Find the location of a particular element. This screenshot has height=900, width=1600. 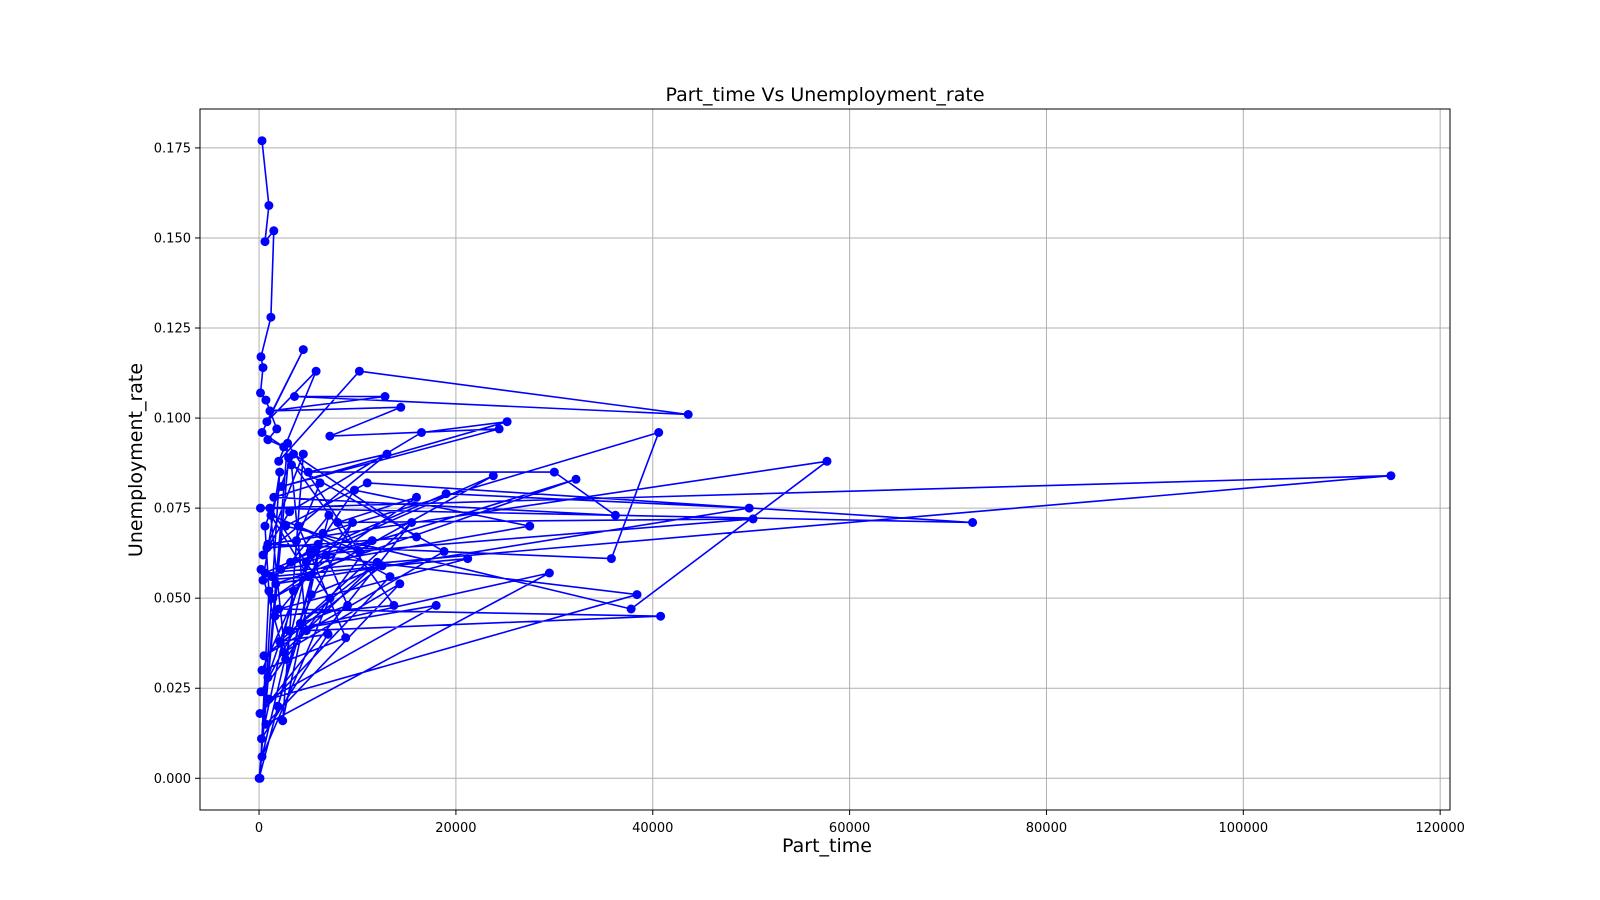

y-tick-label: 0.025 is located at coordinates (172, 689).